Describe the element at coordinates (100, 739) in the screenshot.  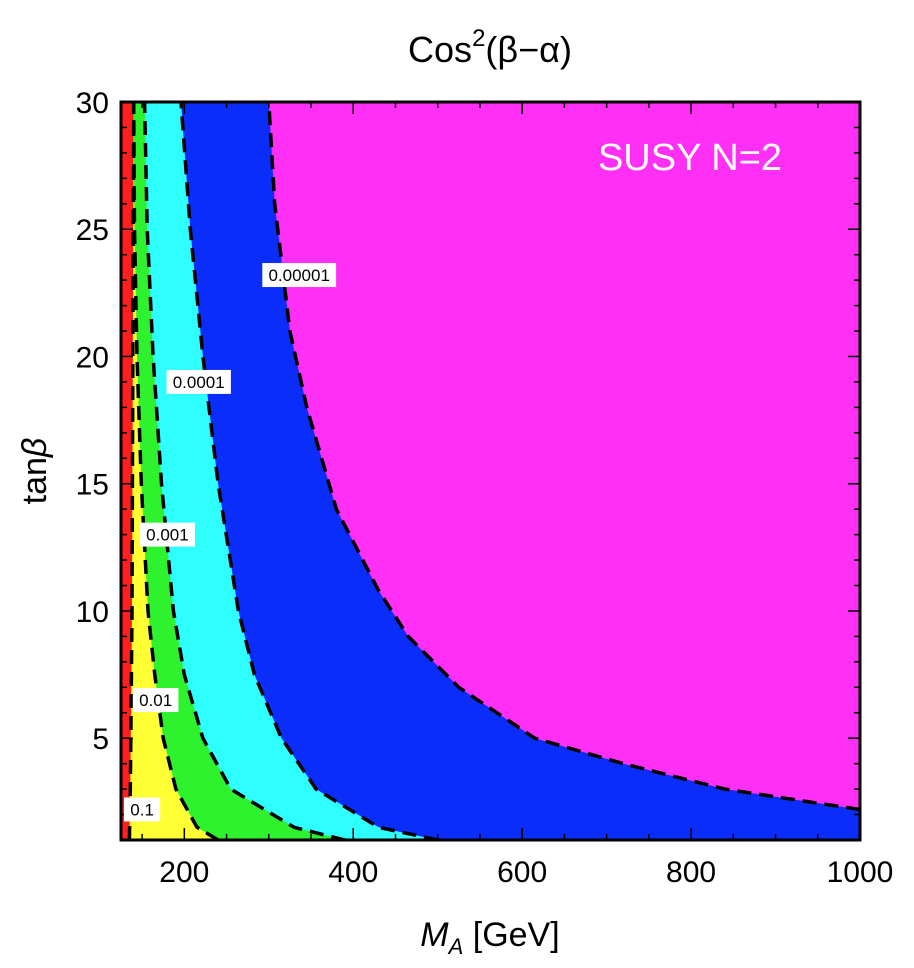
I see `y-tick-label: 5` at that location.